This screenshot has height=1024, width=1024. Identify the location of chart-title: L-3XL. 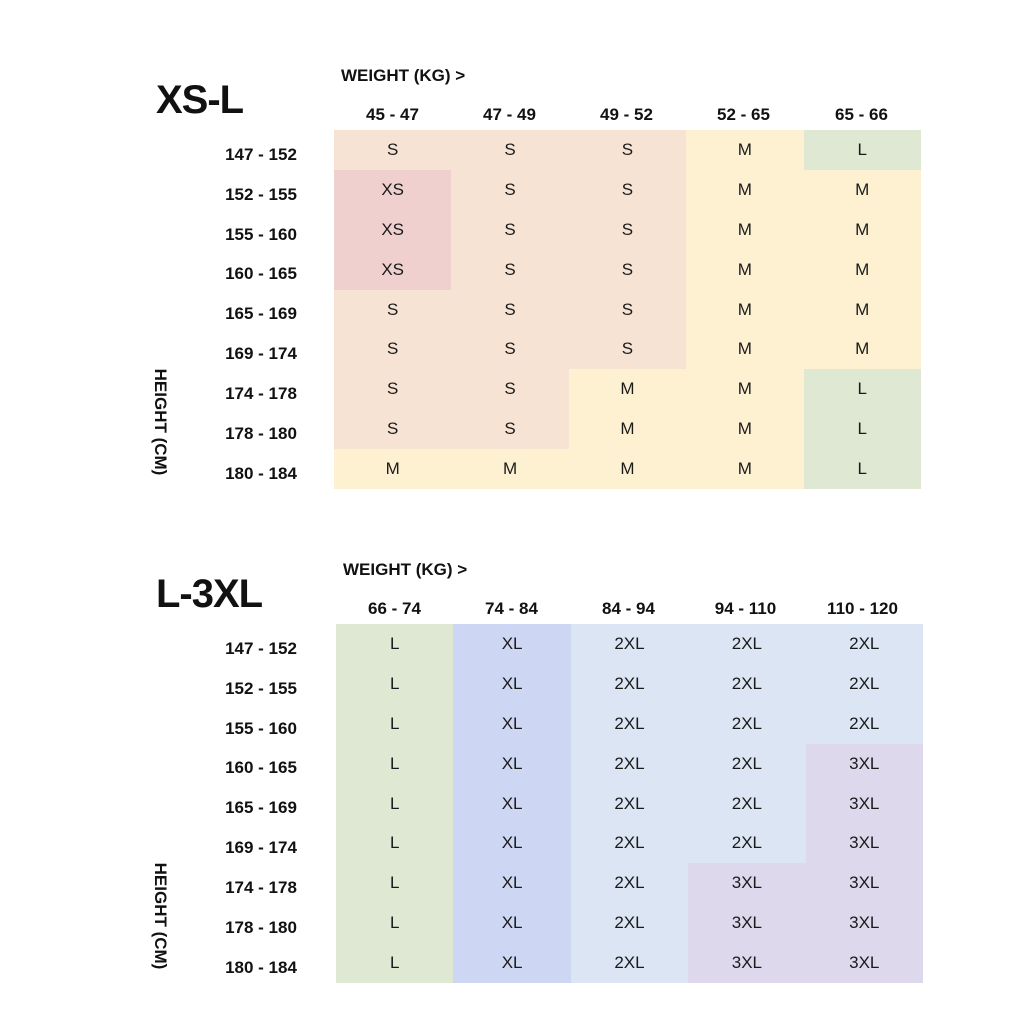
(209, 594).